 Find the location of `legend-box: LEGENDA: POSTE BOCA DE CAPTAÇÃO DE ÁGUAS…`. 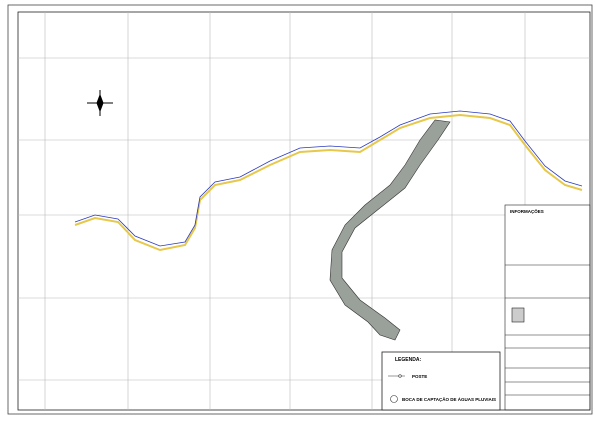

legend-box: LEGENDA: POSTE BOCA DE CAPTAÇÃO DE ÁGUAS… is located at coordinates (441, 381).